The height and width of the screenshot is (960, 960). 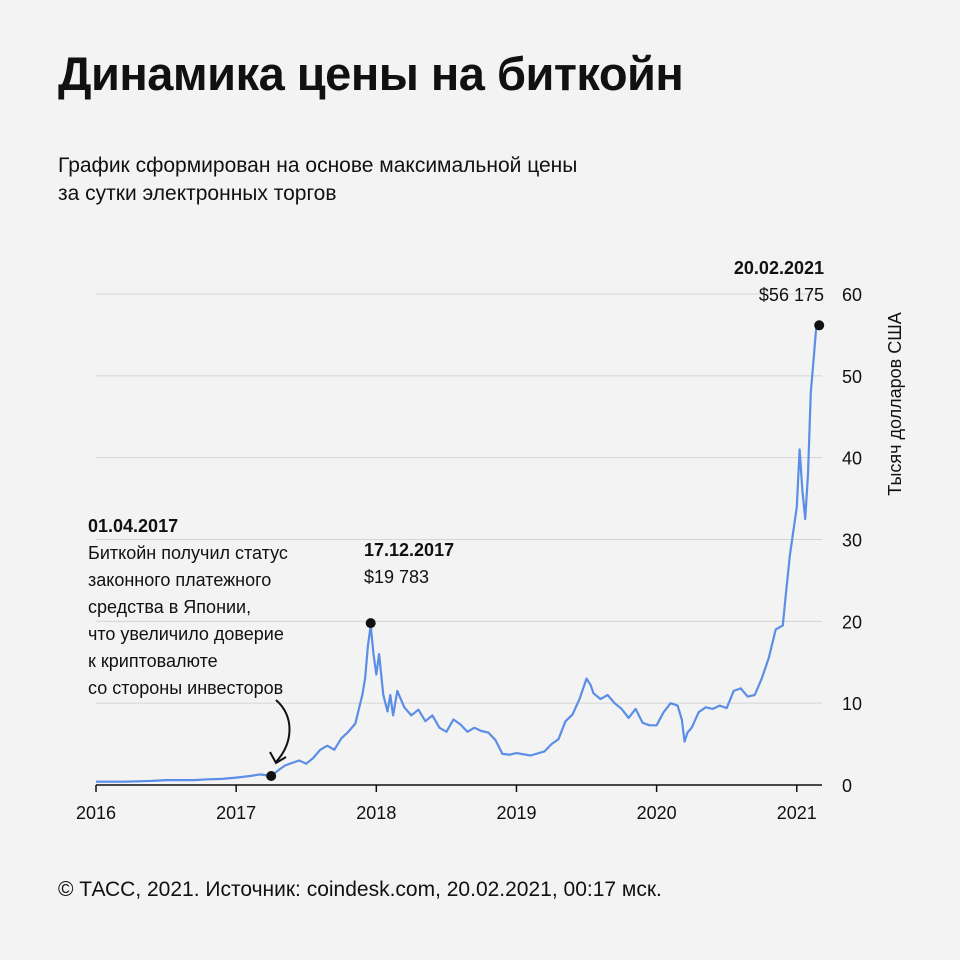 I want to click on x-tick-label: 2017, so click(x=236, y=813).